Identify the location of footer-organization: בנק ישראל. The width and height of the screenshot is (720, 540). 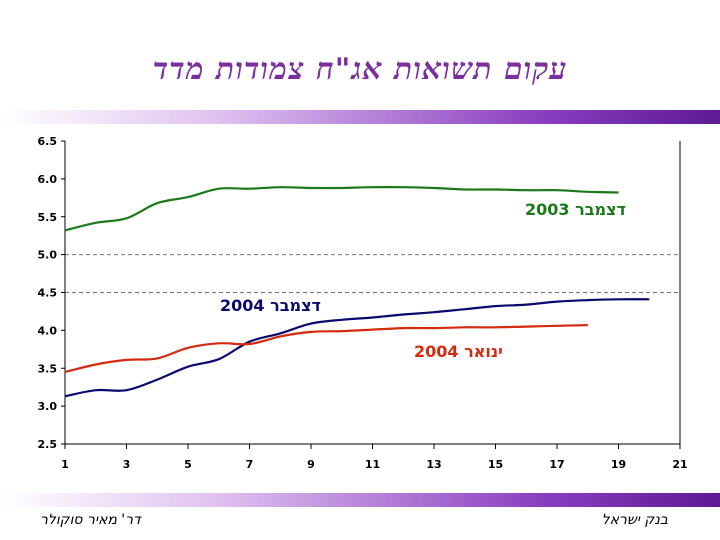
(634, 520).